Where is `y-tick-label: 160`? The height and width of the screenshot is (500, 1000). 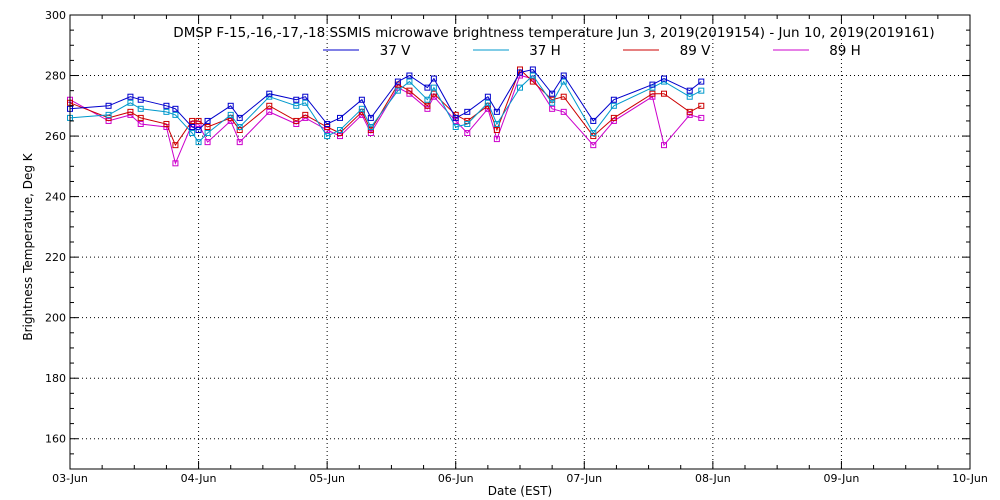 y-tick-label: 160 is located at coordinates (55, 439).